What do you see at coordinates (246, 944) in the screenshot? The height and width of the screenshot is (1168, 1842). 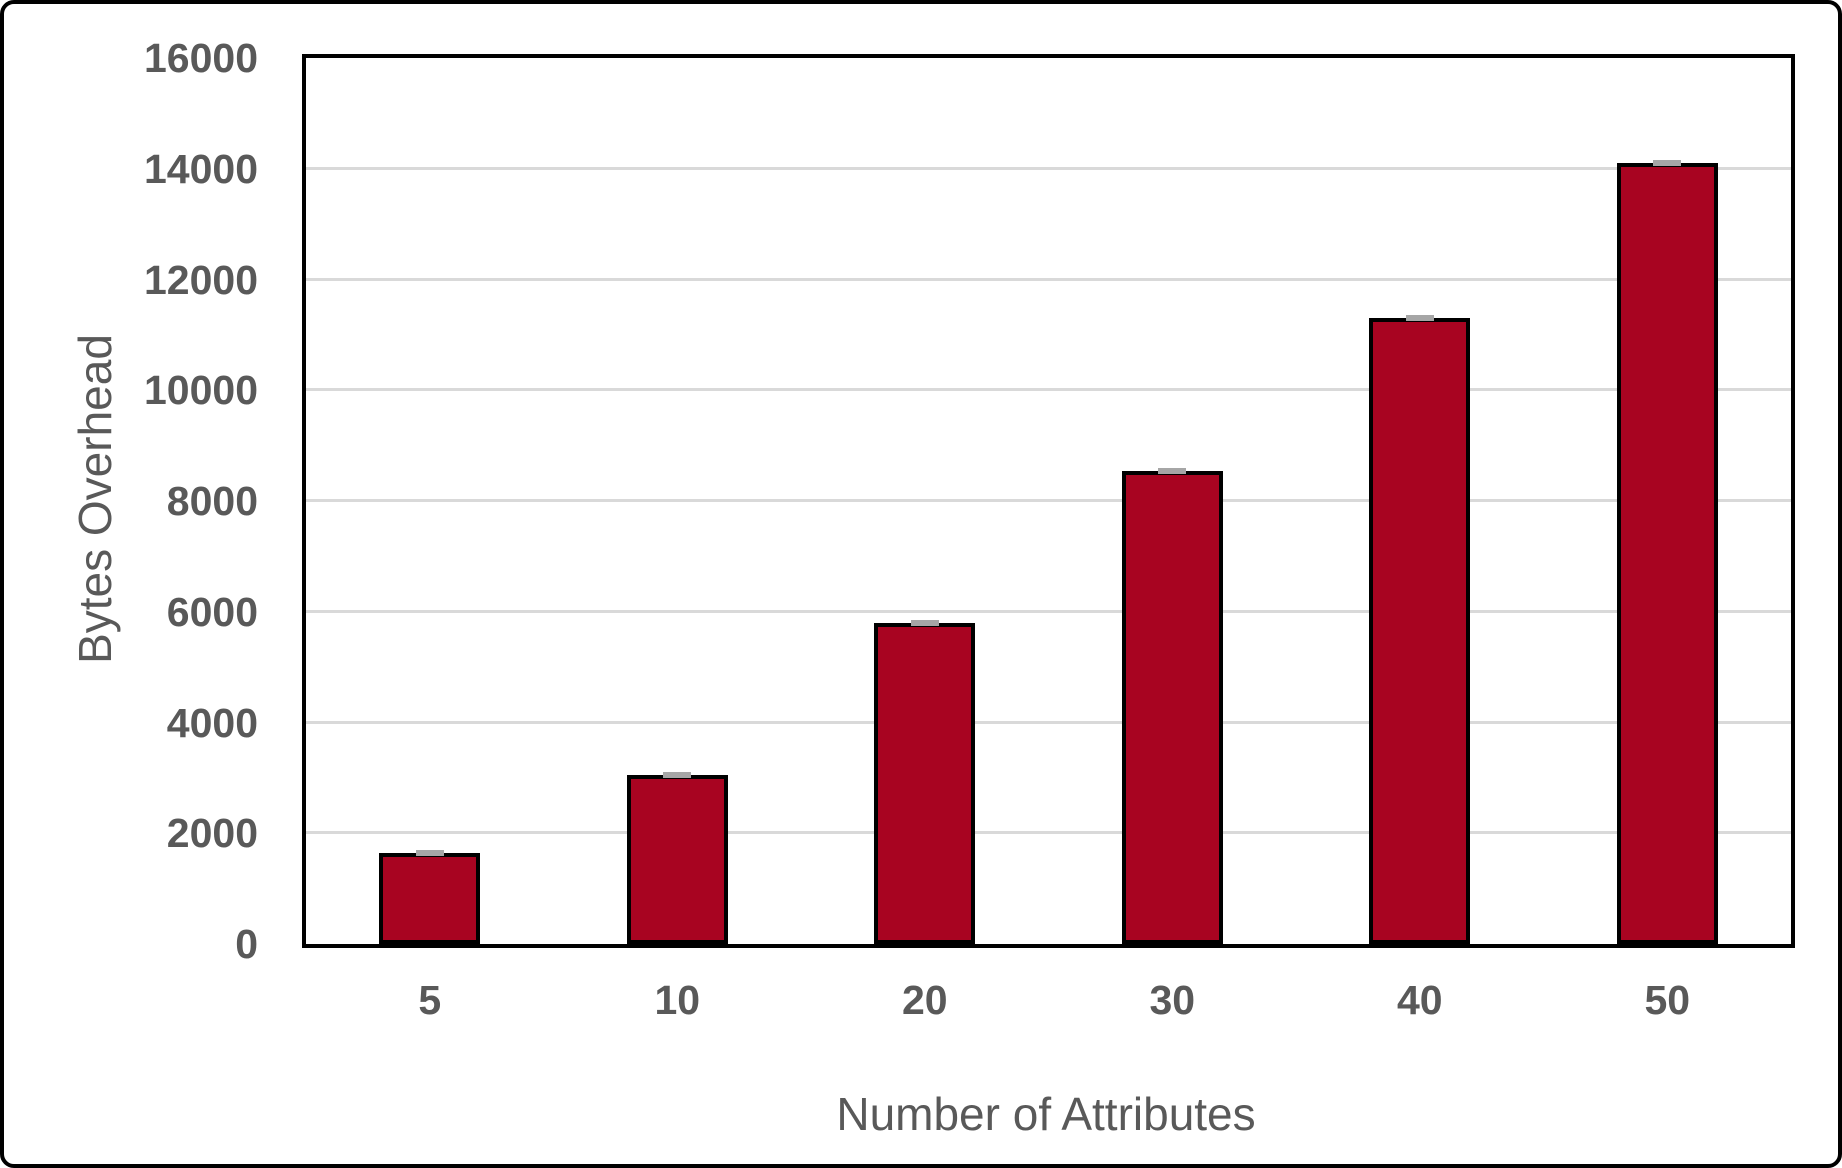 I see `y-tick-label-0: 0` at bounding box center [246, 944].